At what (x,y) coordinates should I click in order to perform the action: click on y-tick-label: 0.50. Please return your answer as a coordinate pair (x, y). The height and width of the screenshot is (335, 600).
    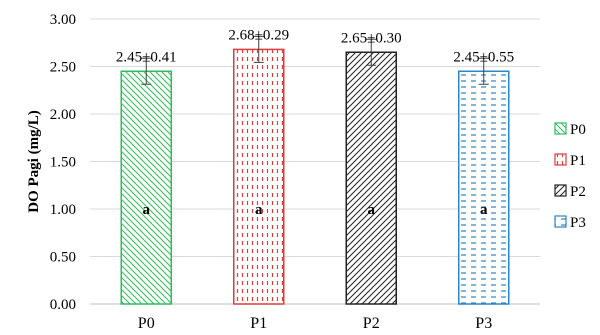
    Looking at the image, I should click on (63, 258).